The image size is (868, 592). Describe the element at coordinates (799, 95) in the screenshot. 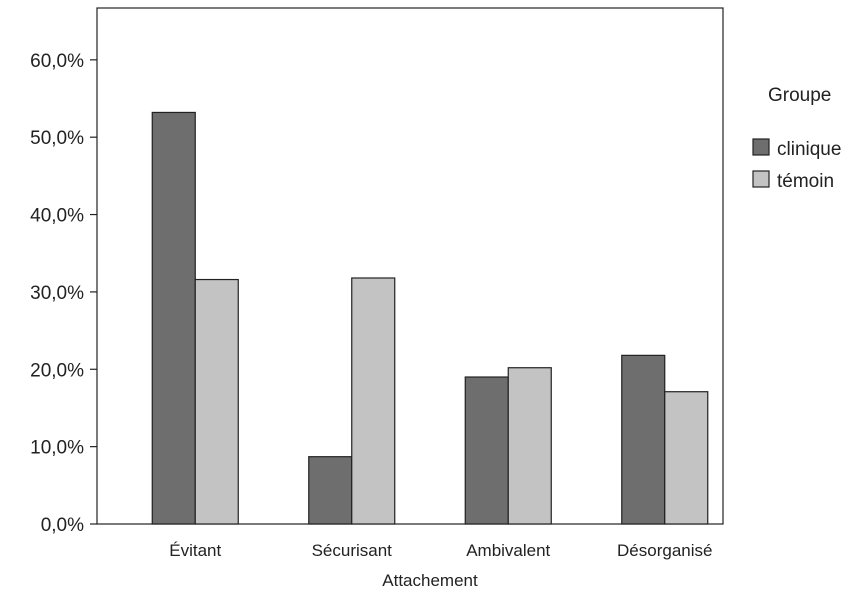

I see `legend-title: Groupe` at that location.